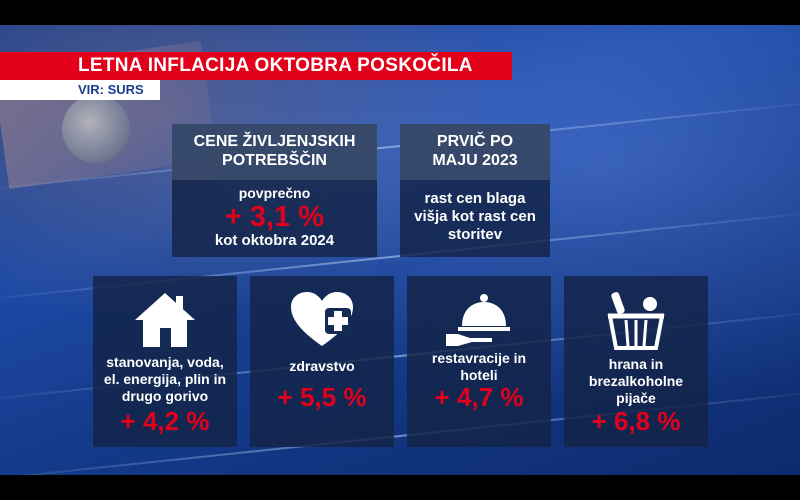 This screenshot has width=800, height=500. What do you see at coordinates (322, 366) in the screenshot?
I see `category-label: zdravstvo` at bounding box center [322, 366].